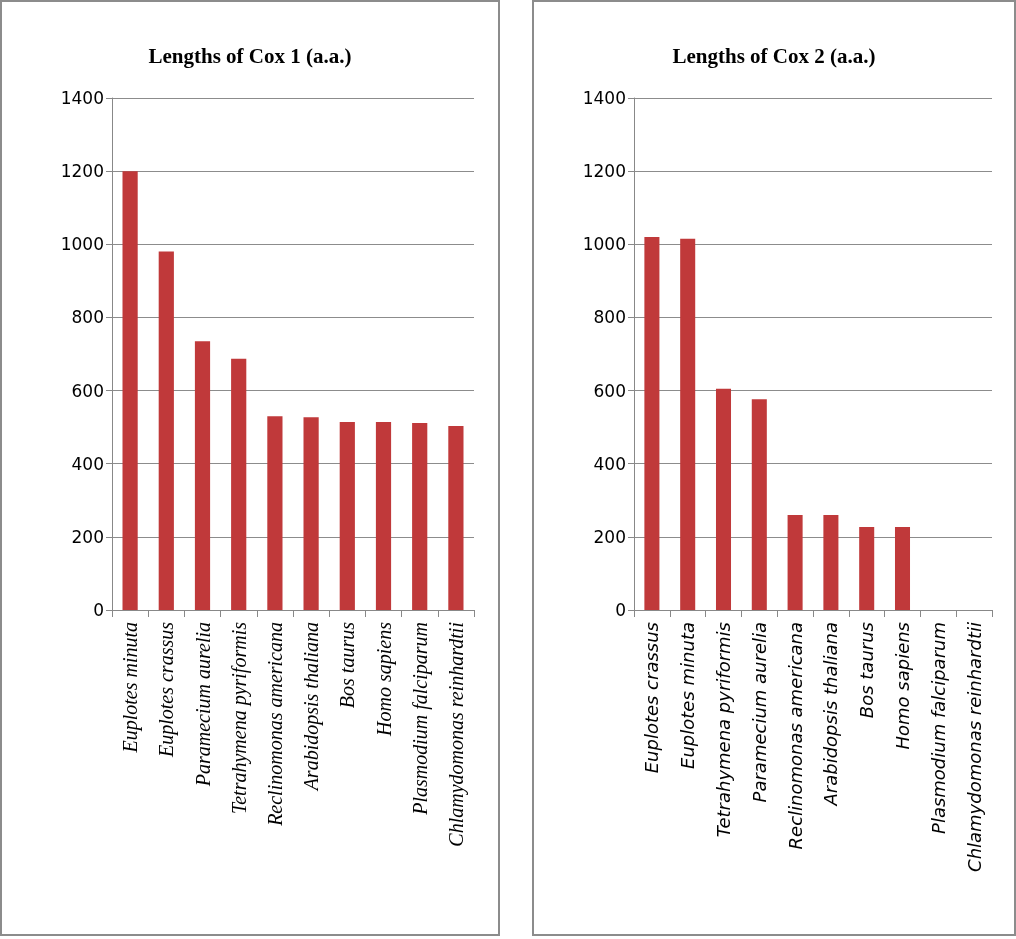 The image size is (1016, 939). Describe the element at coordinates (774, 55) in the screenshot. I see `chart-title: Lengths of Cox 2 (a.a.)` at that location.